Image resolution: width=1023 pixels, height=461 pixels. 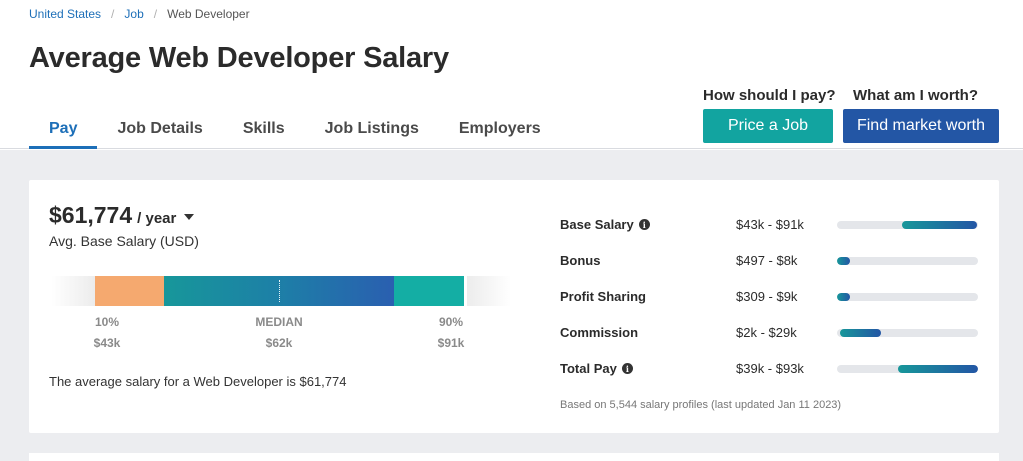 I want to click on price-a-job-button: Price a Job, so click(x=768, y=126).